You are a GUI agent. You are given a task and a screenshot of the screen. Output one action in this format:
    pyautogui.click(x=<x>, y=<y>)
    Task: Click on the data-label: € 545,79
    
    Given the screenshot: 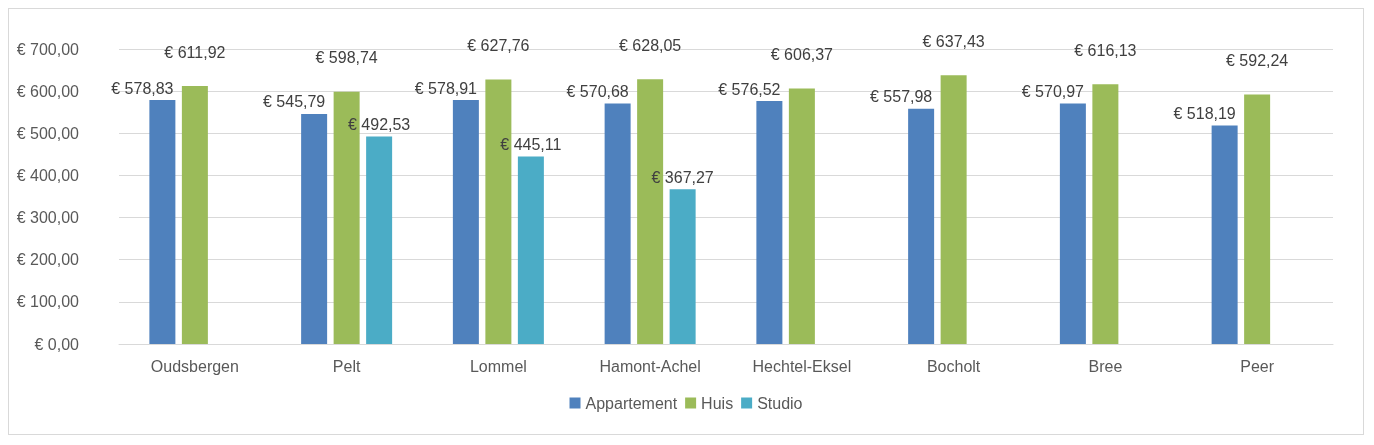 What is the action you would take?
    pyautogui.click(x=294, y=102)
    